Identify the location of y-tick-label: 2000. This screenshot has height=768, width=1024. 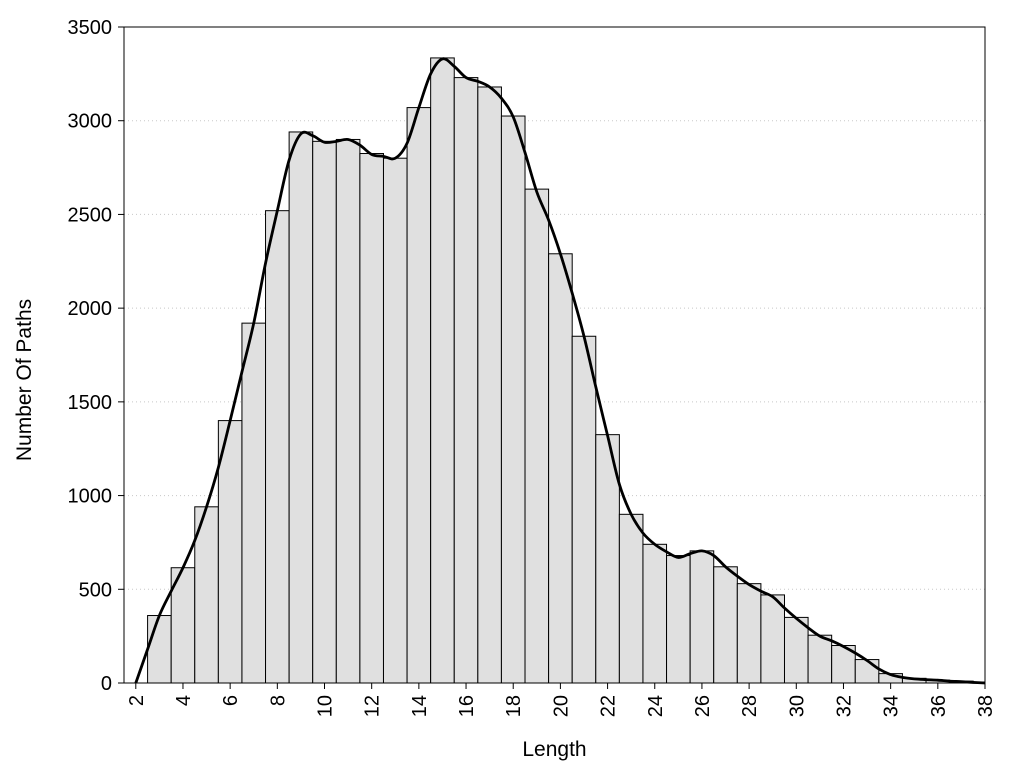
(90, 309).